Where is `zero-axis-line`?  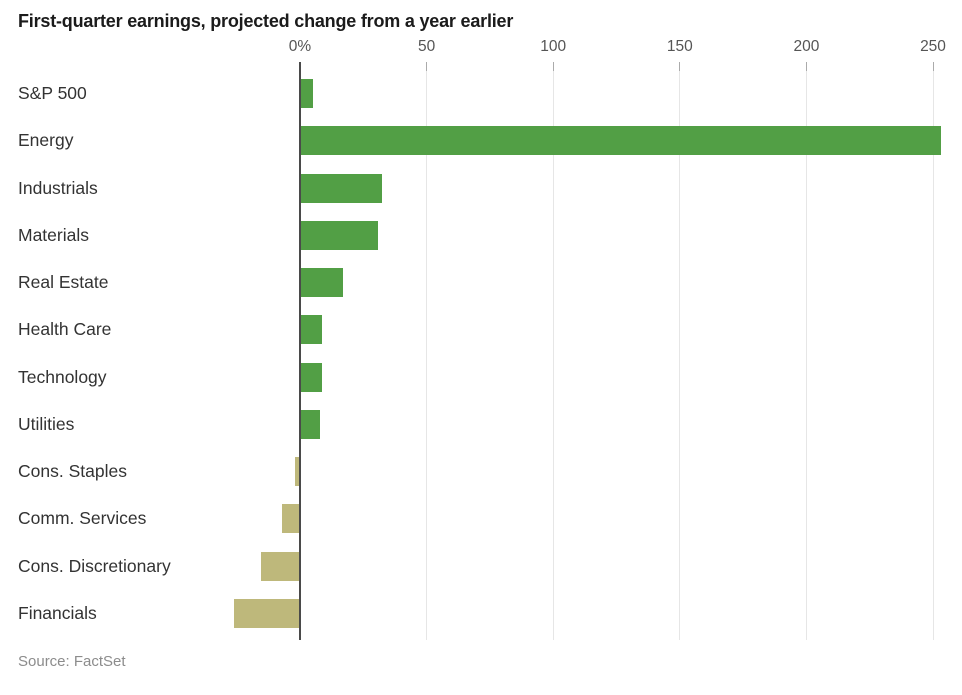 zero-axis-line is located at coordinates (300, 351).